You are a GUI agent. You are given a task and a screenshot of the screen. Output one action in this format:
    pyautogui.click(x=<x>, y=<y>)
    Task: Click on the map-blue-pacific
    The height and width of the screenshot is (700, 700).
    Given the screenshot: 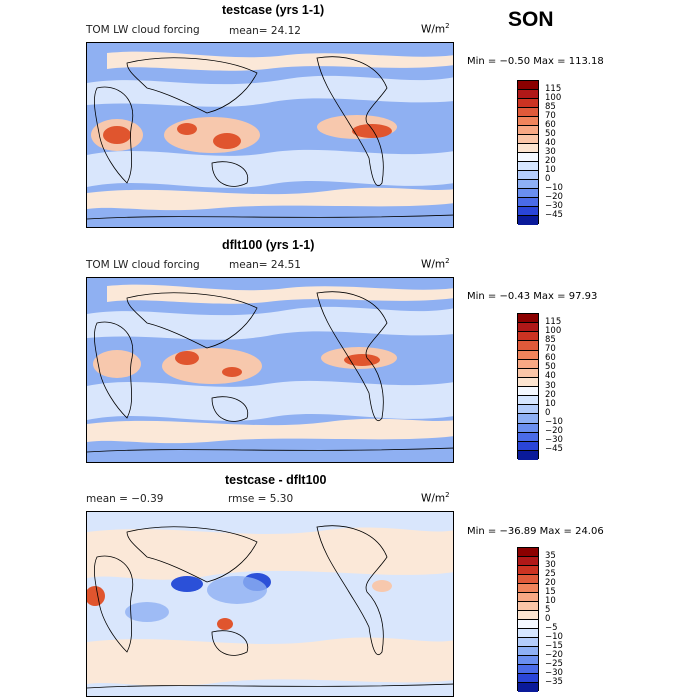 What is the action you would take?
    pyautogui.click(x=237, y=590)
    